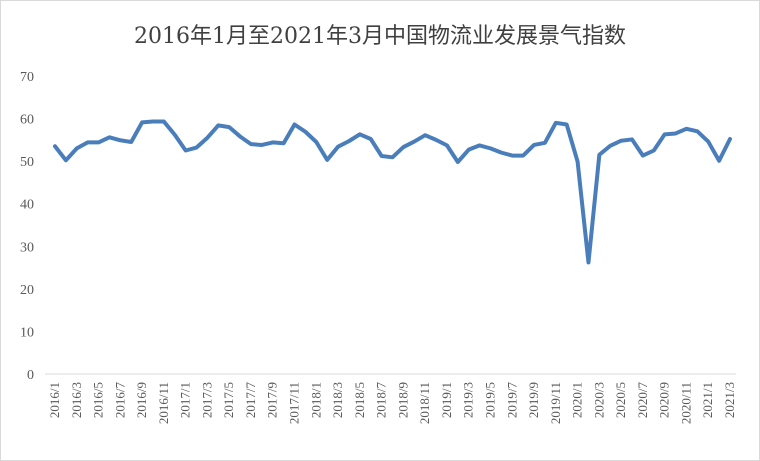 This screenshot has height=461, width=760. Describe the element at coordinates (468, 400) in the screenshot. I see `x-tick-label: 2019/3` at that location.